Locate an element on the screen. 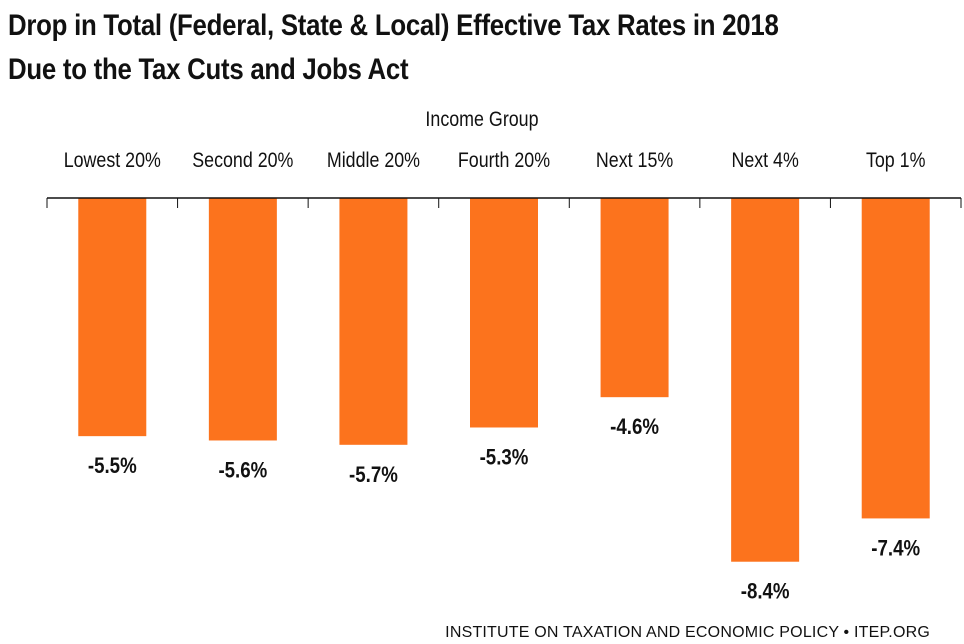 The image size is (964, 644). data-label: -7.4% is located at coordinates (895, 549).